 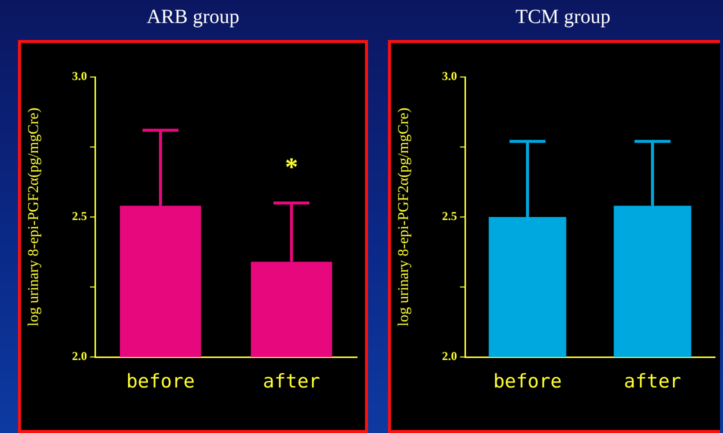 I want to click on annotation: *, so click(x=291, y=167).